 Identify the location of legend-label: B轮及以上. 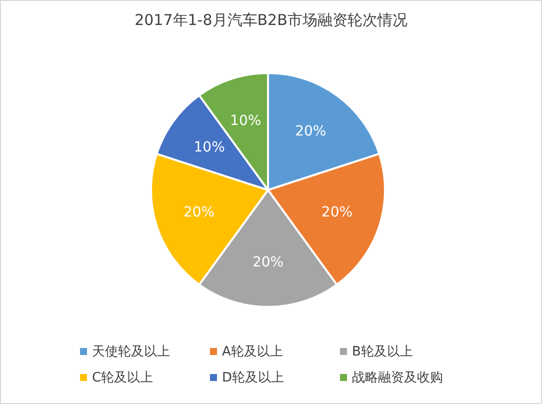
(382, 352).